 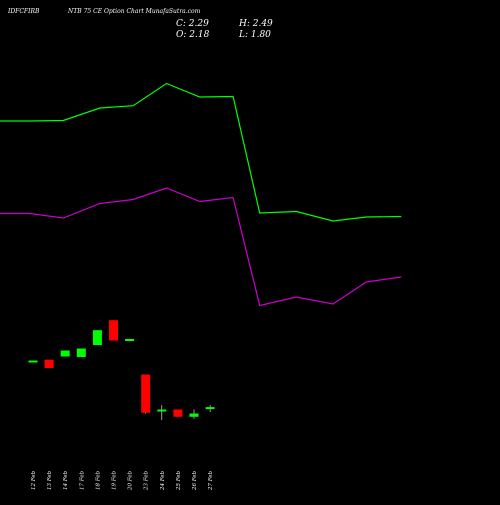 What do you see at coordinates (131, 480) in the screenshot?
I see `x-tick-label: 20 Feb` at bounding box center [131, 480].